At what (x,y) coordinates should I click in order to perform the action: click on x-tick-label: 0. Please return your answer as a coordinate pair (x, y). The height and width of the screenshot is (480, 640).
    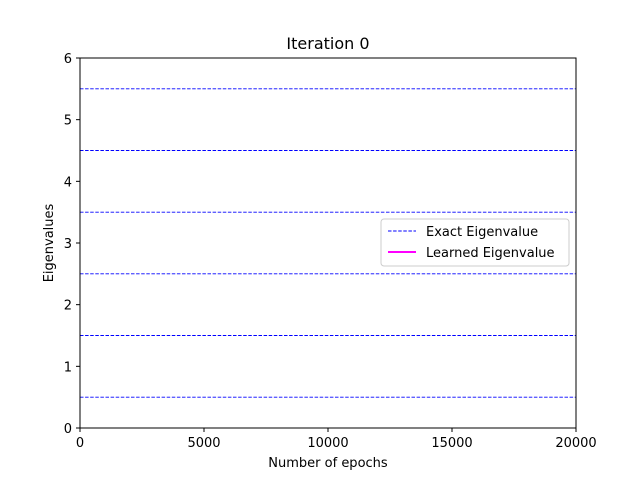
    Looking at the image, I should click on (80, 443).